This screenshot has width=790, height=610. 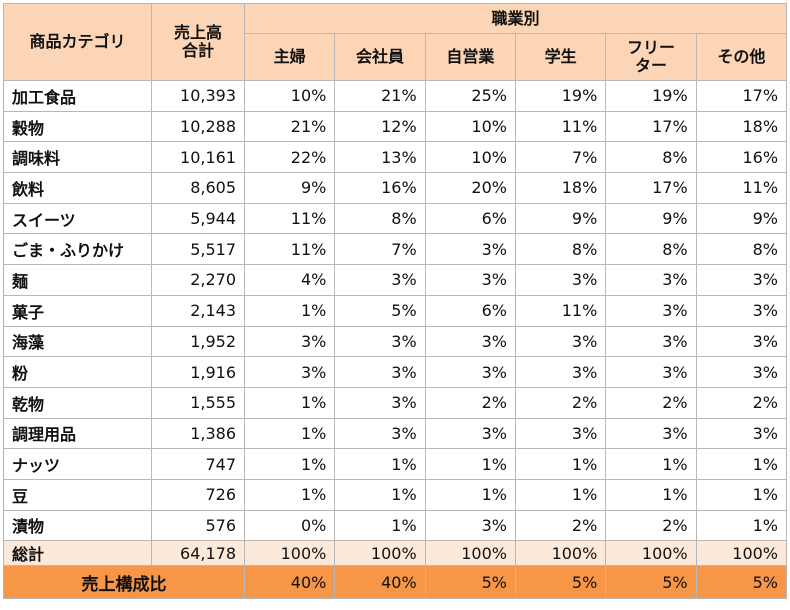 I want to click on grand-total-label: 総計, so click(x=77, y=553).